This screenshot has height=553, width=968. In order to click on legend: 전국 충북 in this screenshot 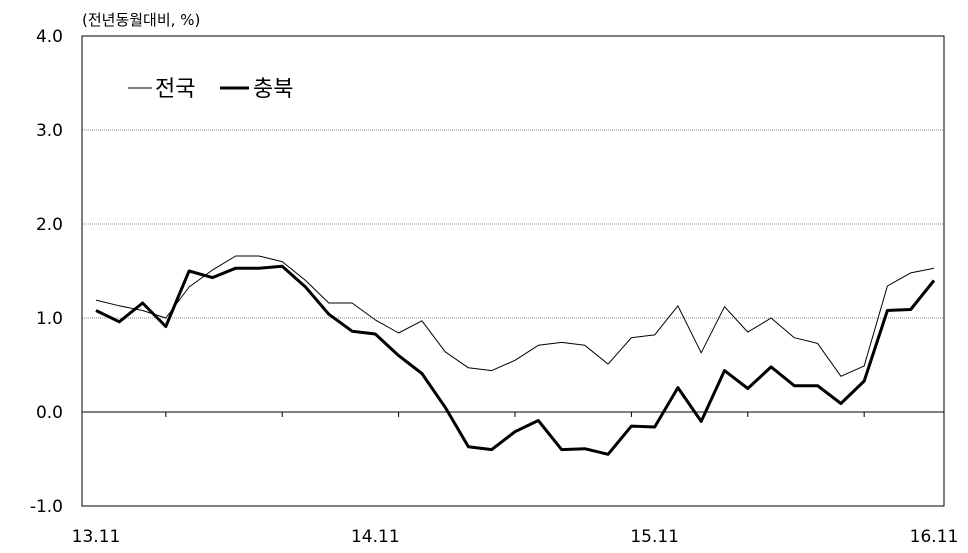, I will do `click(210, 89)`.